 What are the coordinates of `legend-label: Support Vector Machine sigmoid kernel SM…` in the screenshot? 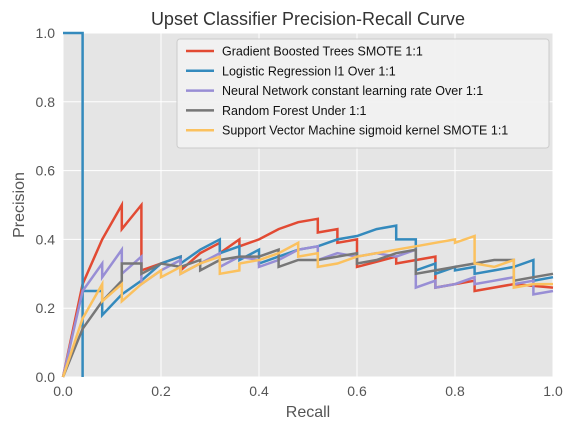 It's located at (365, 131).